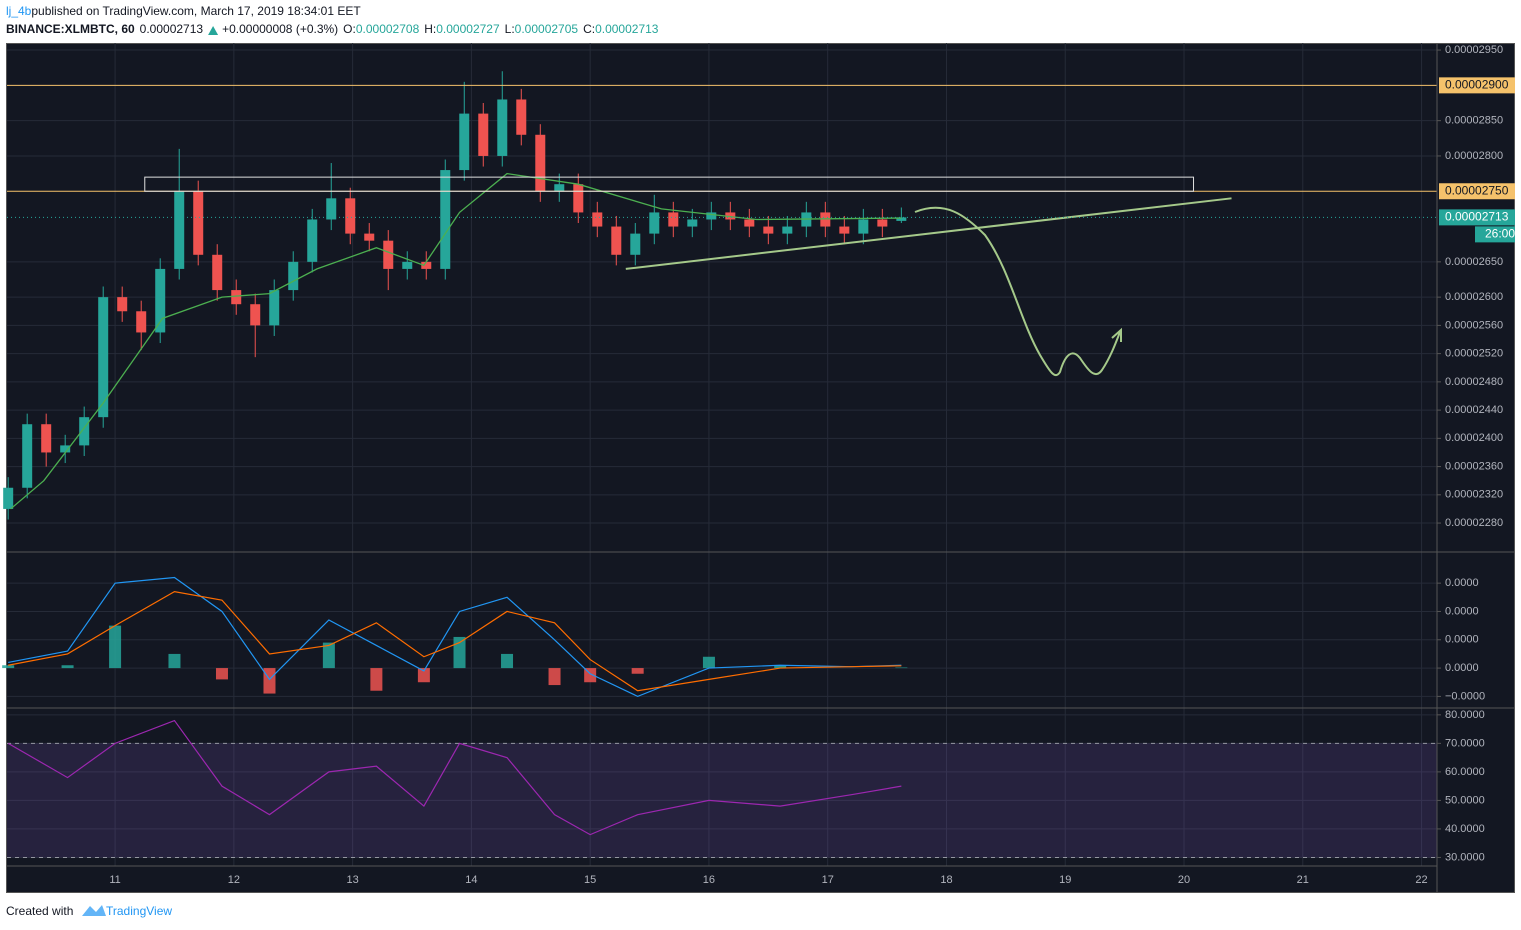  What do you see at coordinates (1474, 382) in the screenshot?
I see `y-tick-label: 0.00002480` at bounding box center [1474, 382].